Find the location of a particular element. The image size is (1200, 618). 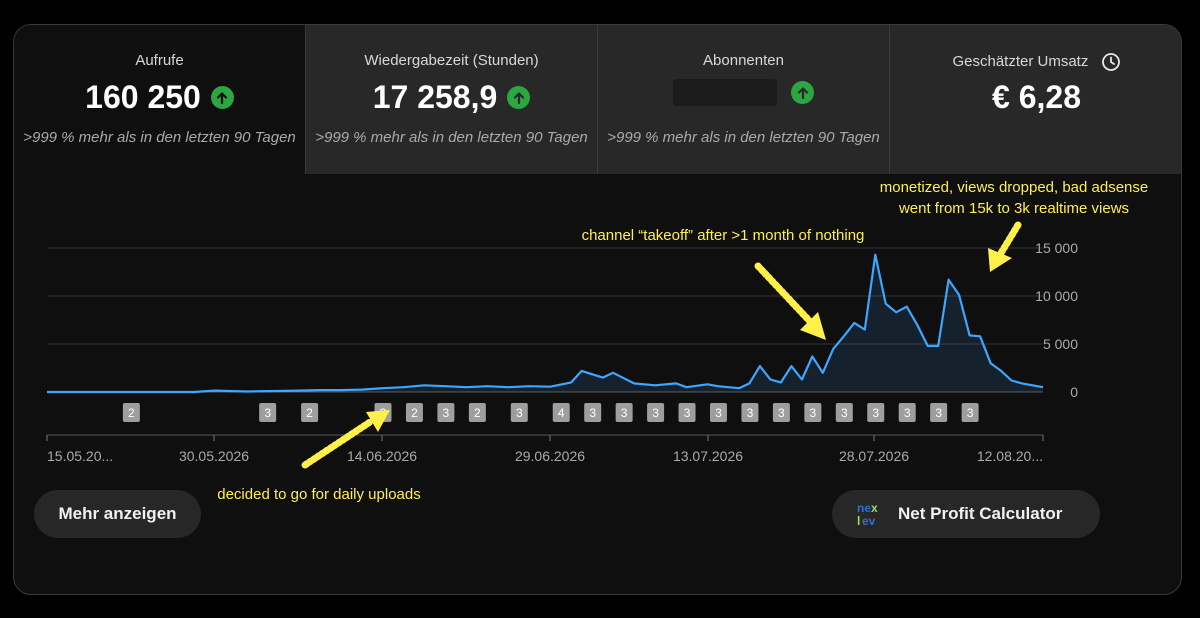

clock-icon is located at coordinates (1111, 62).